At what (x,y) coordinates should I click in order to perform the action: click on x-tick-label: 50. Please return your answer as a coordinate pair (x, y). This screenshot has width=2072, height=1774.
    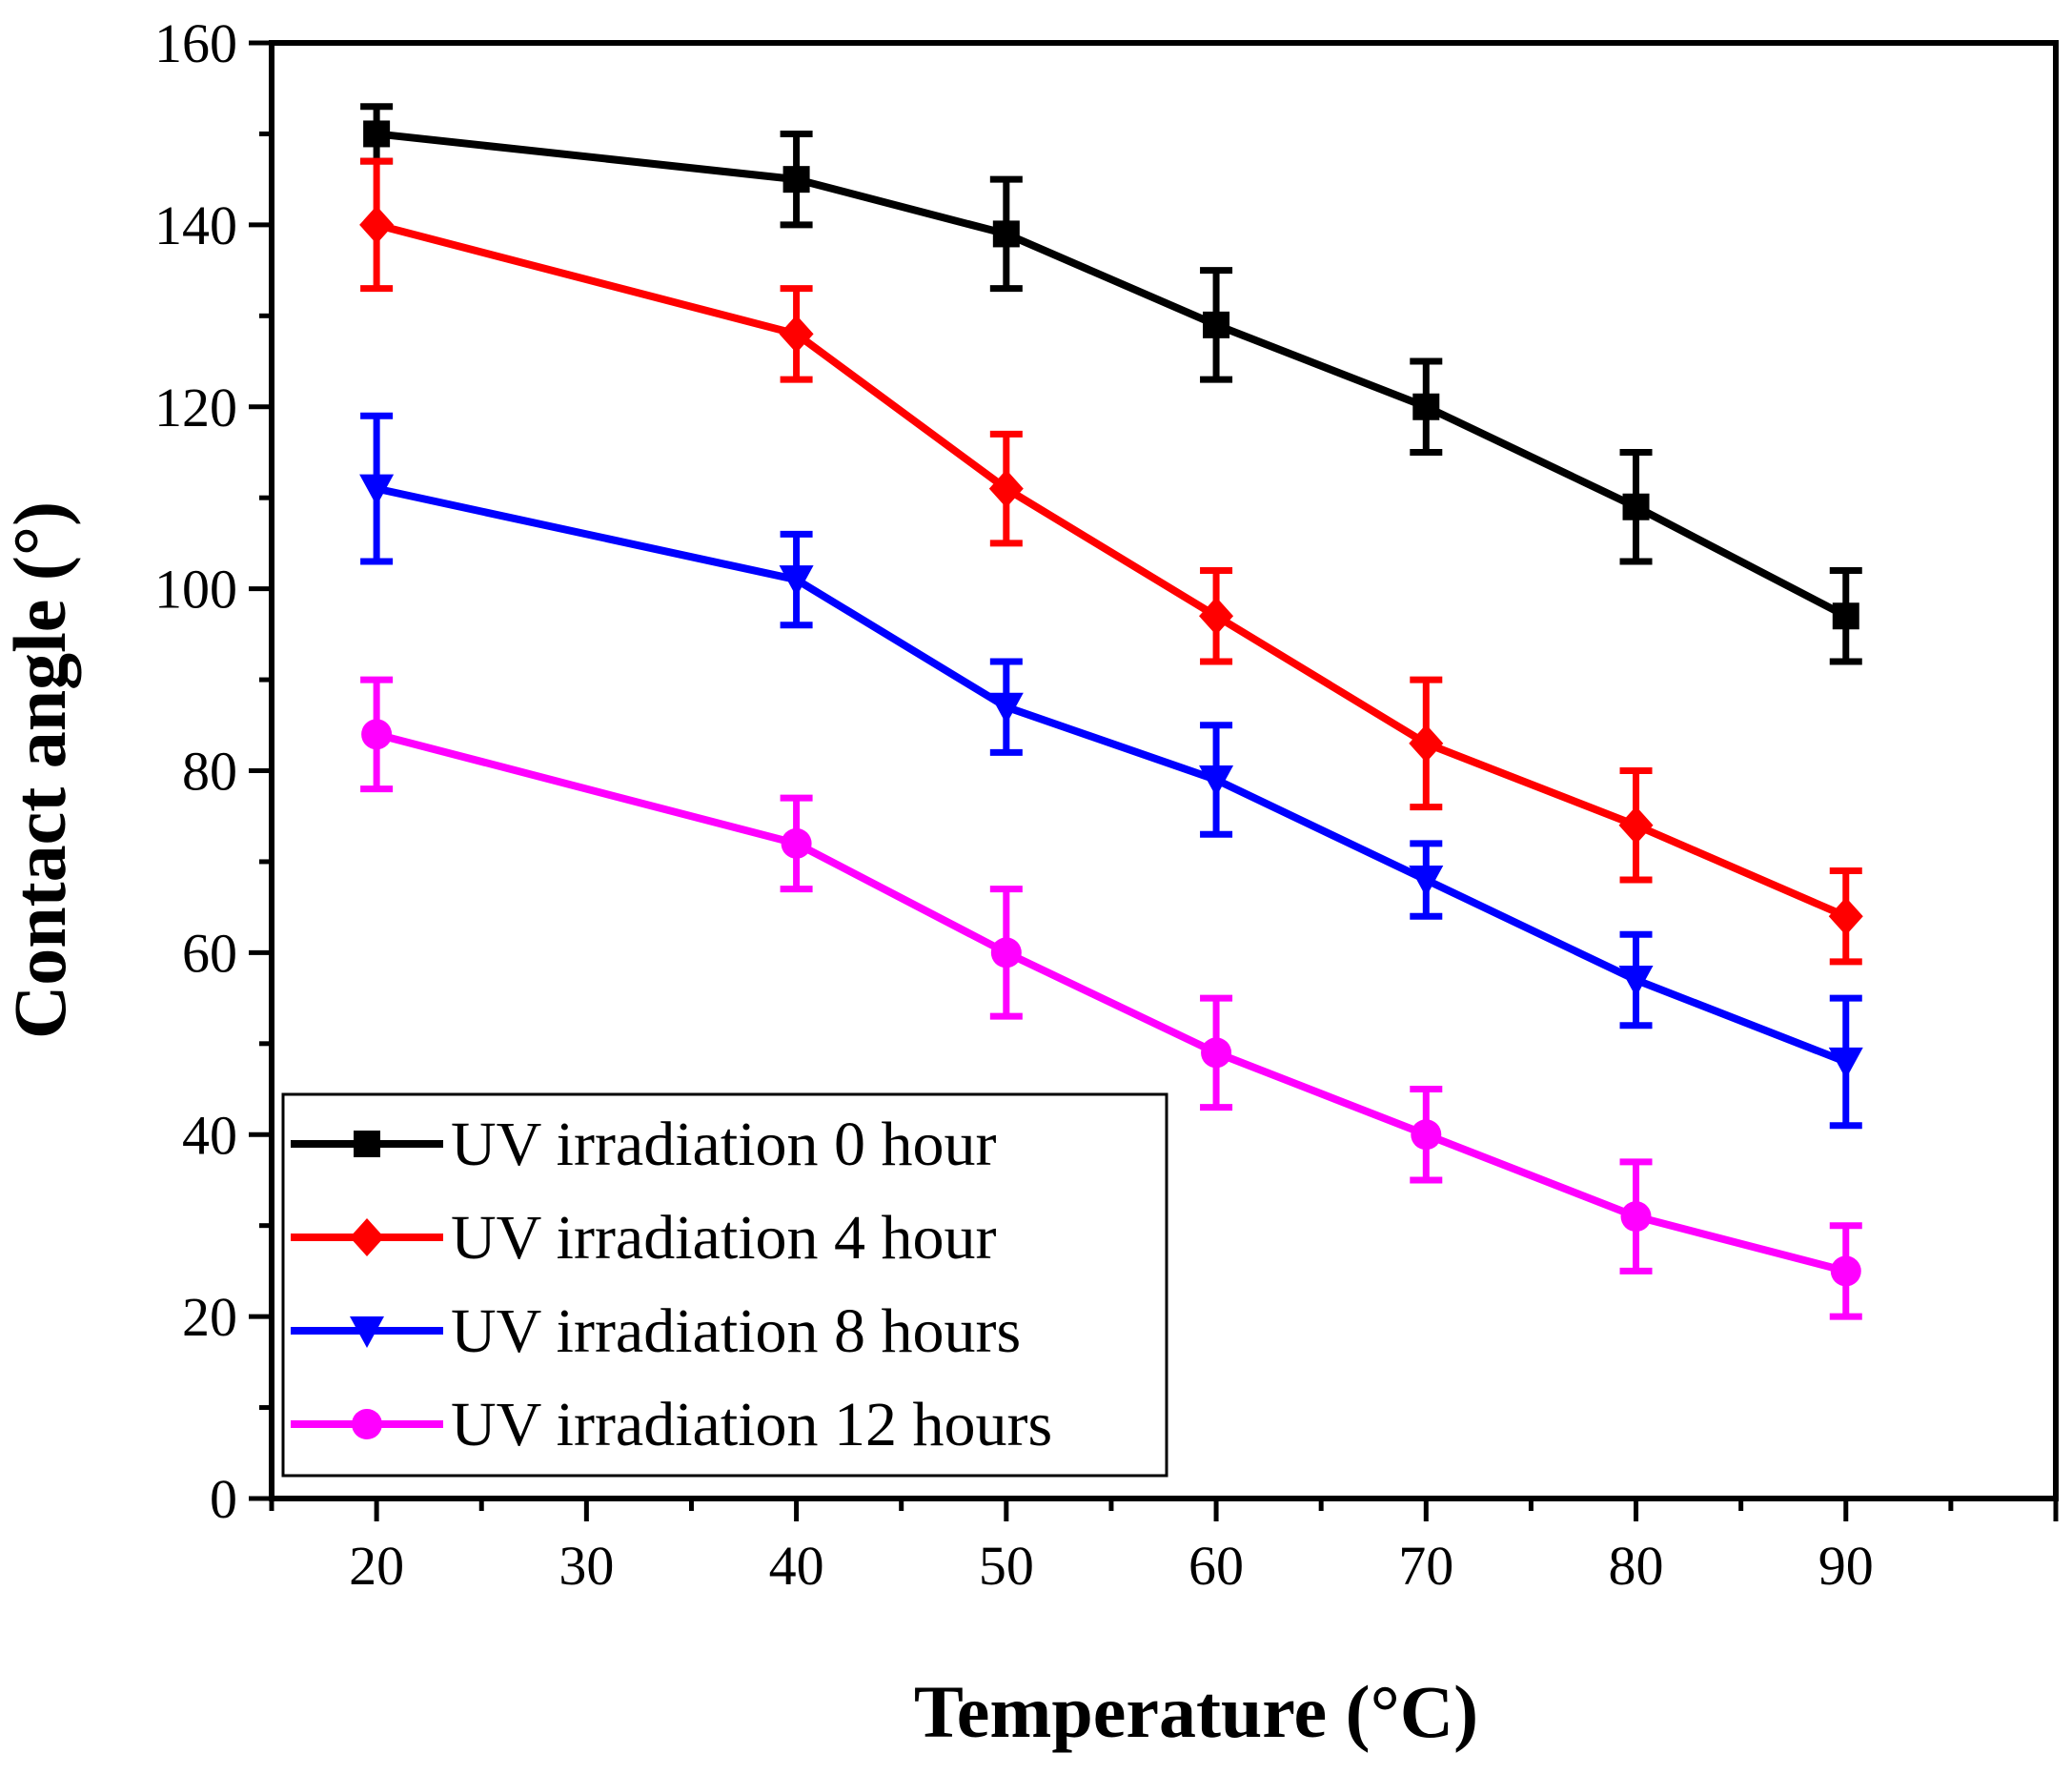
    Looking at the image, I should click on (1006, 1566).